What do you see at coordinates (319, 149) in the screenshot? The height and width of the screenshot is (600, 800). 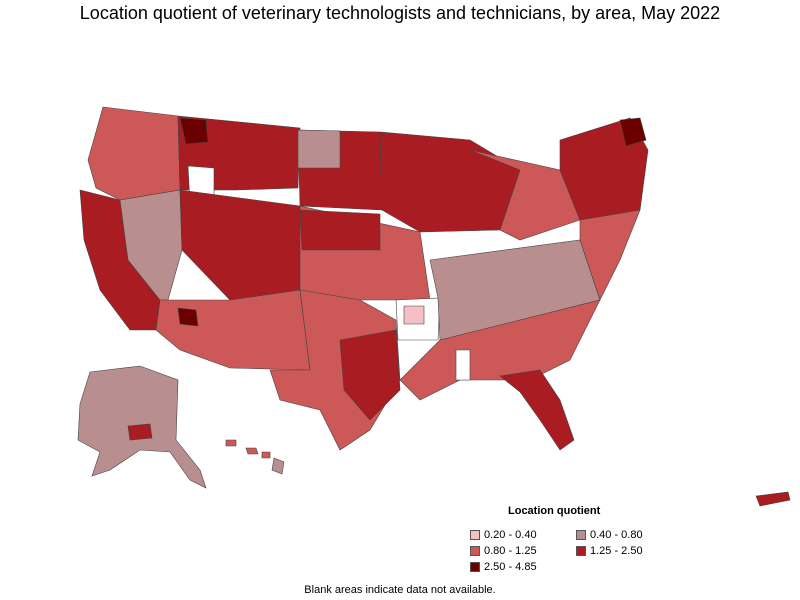 I see `region-north-dakota-west` at bounding box center [319, 149].